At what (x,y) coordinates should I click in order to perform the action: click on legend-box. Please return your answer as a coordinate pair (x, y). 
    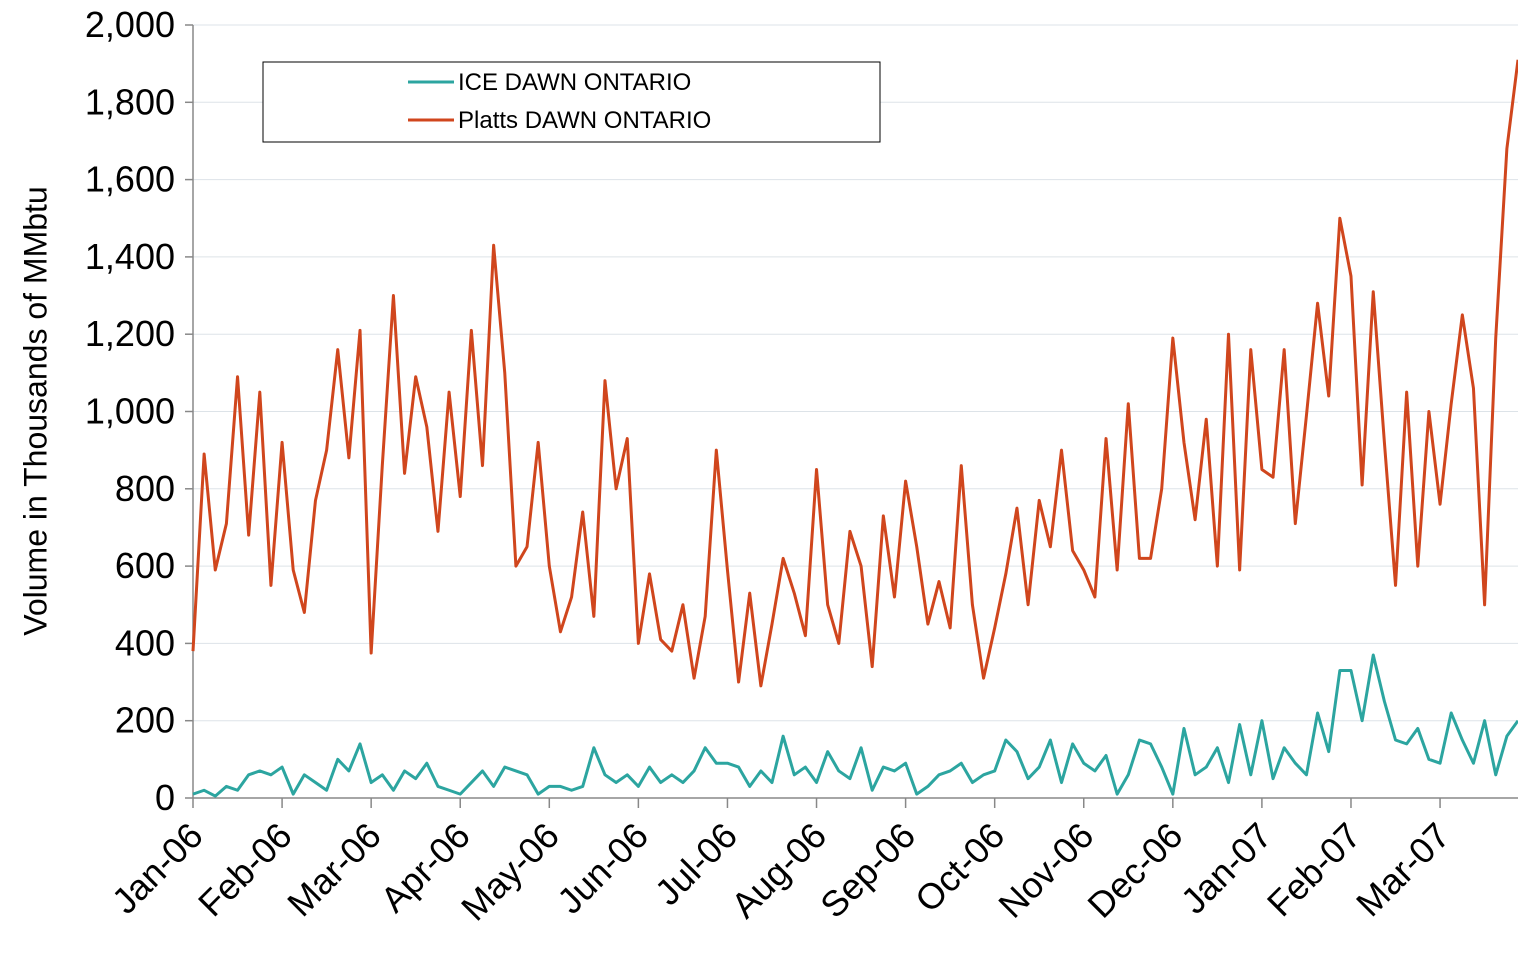
    Looking at the image, I should click on (571, 102).